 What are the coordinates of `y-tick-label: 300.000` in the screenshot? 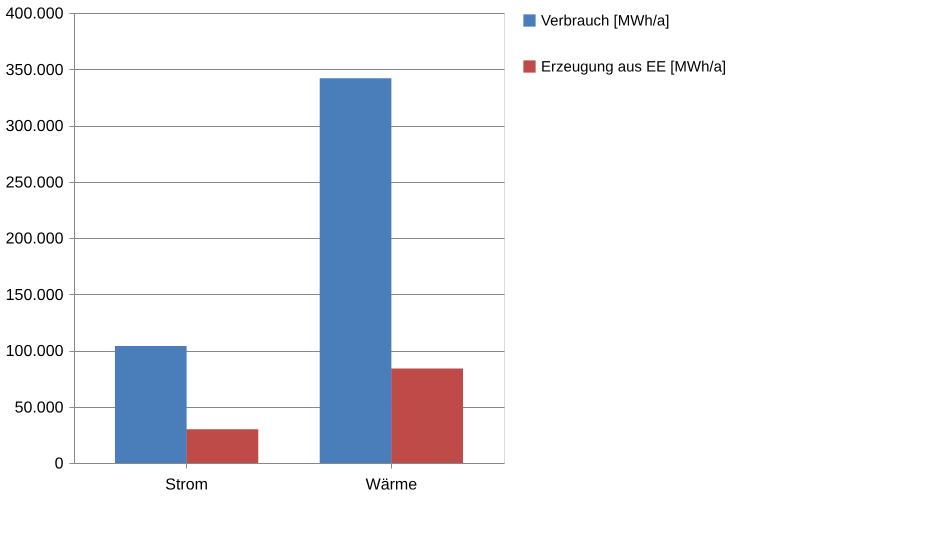 It's located at (35, 126).